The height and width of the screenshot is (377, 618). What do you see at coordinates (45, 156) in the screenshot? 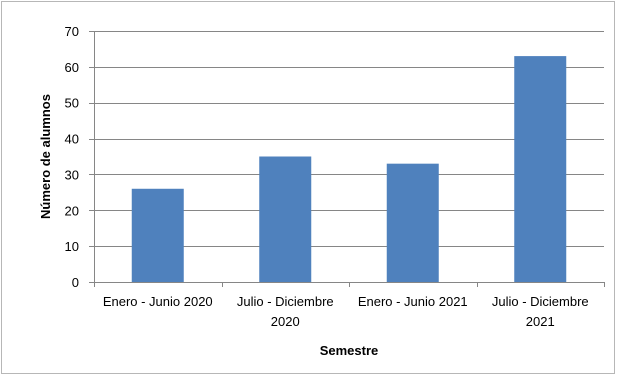
I see `y-axis-title: Número de alumnos` at bounding box center [45, 156].